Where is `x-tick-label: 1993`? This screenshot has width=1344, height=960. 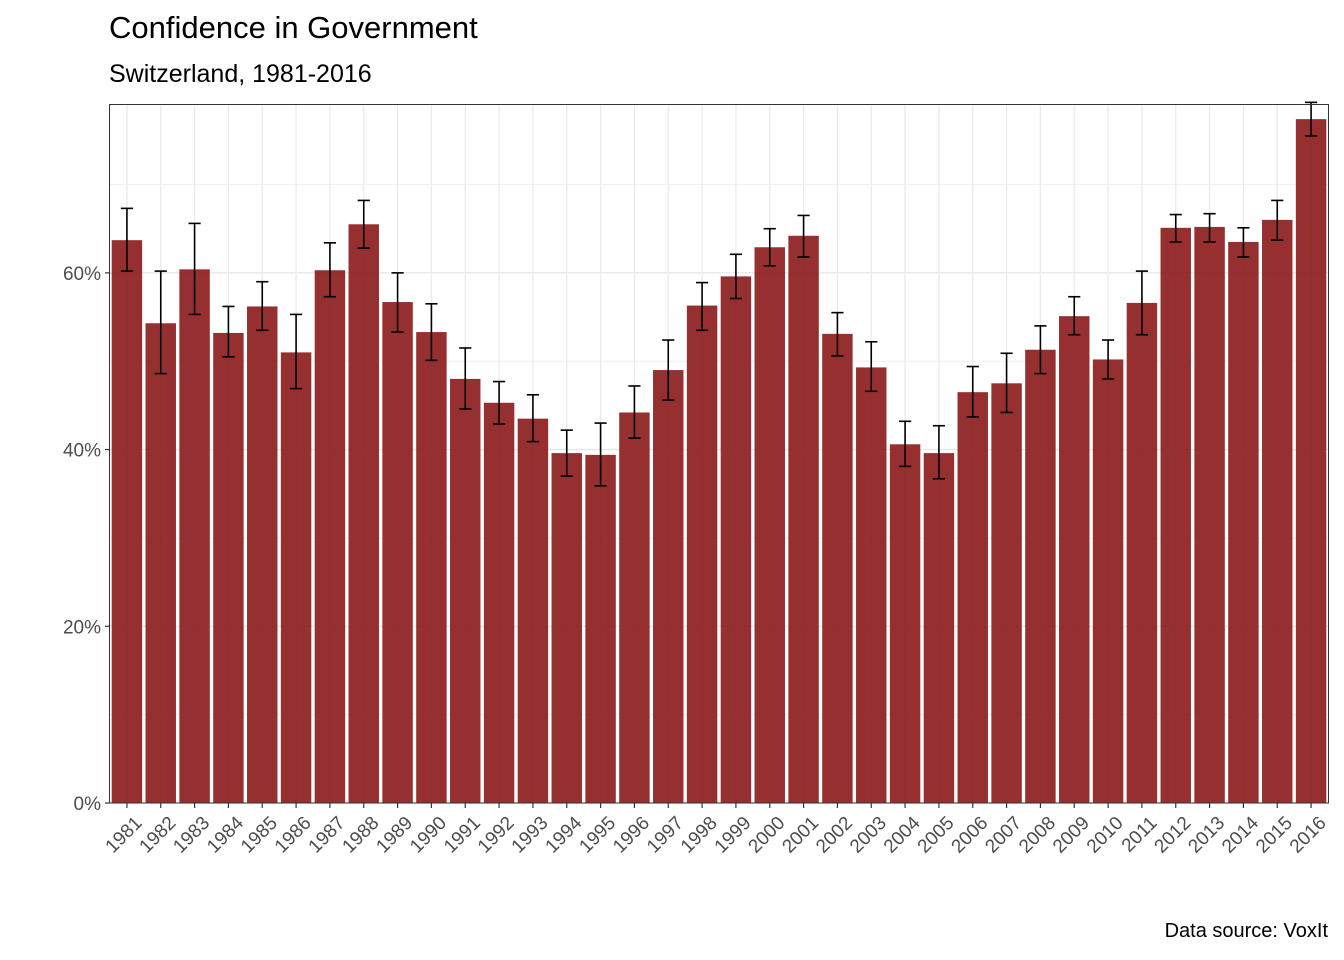 x-tick-label: 1993 is located at coordinates (530, 835).